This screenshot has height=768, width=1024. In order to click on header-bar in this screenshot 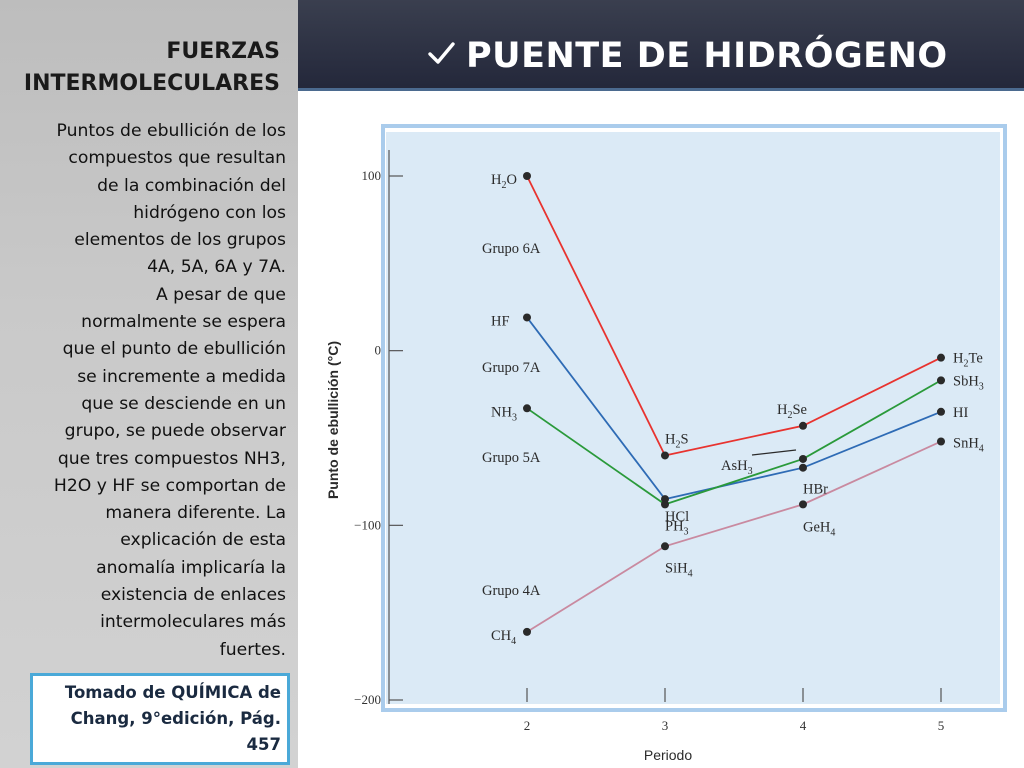, I will do `click(661, 45)`.